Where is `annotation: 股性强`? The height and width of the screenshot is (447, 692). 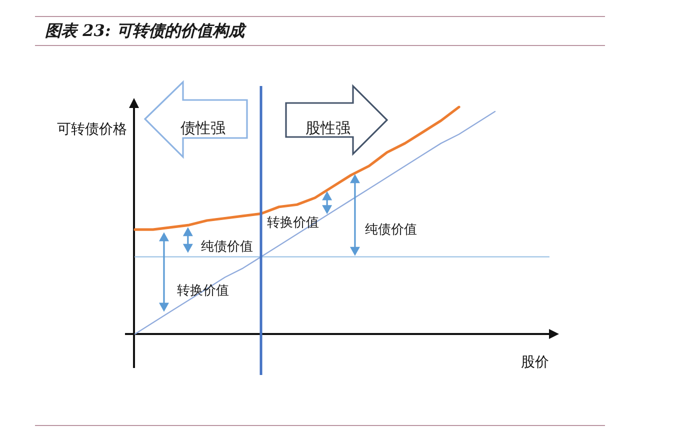
annotation: 股性强 is located at coordinates (328, 127).